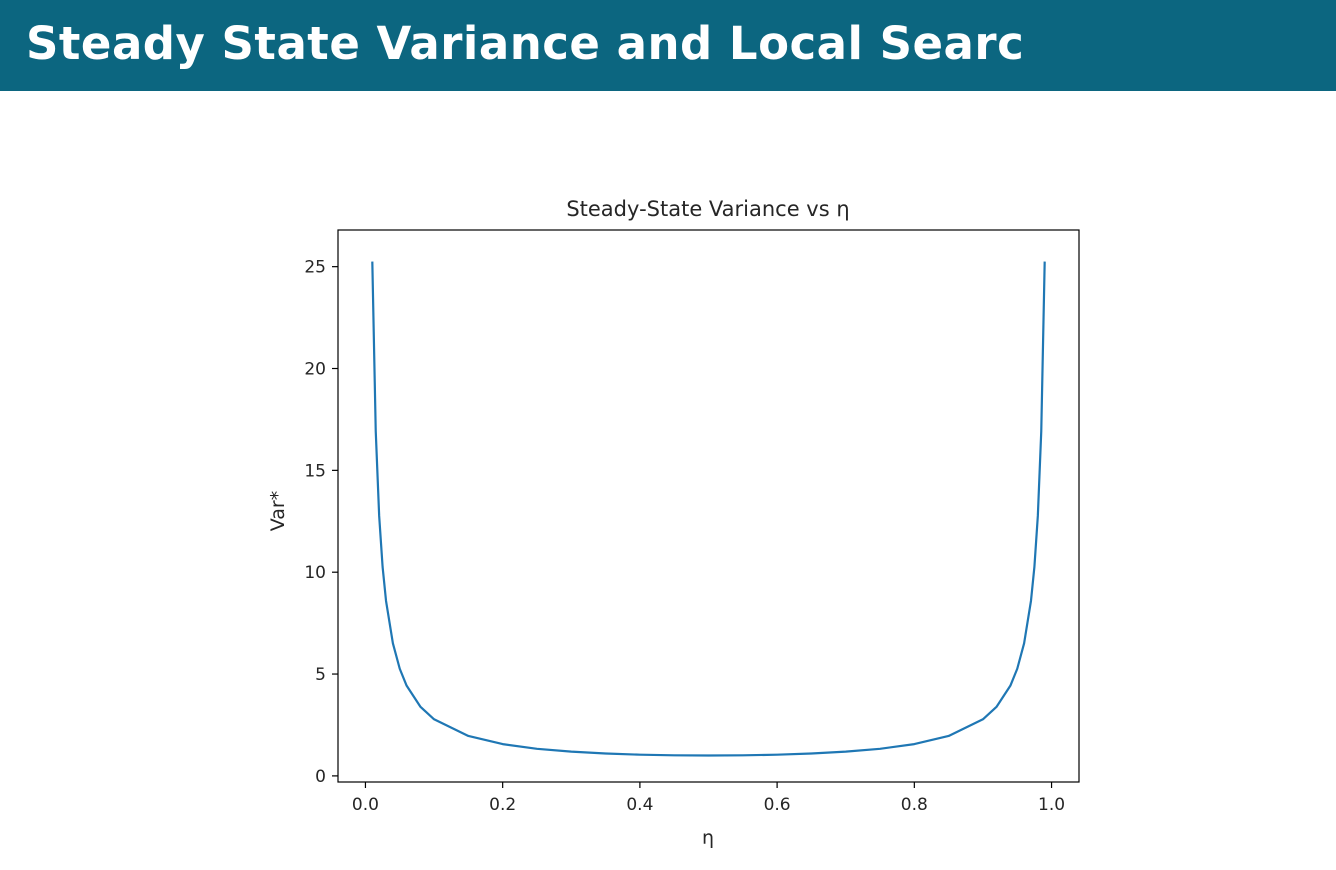 This screenshot has width=1336, height=870. Describe the element at coordinates (315, 573) in the screenshot. I see `y-tick-label: 10` at that location.